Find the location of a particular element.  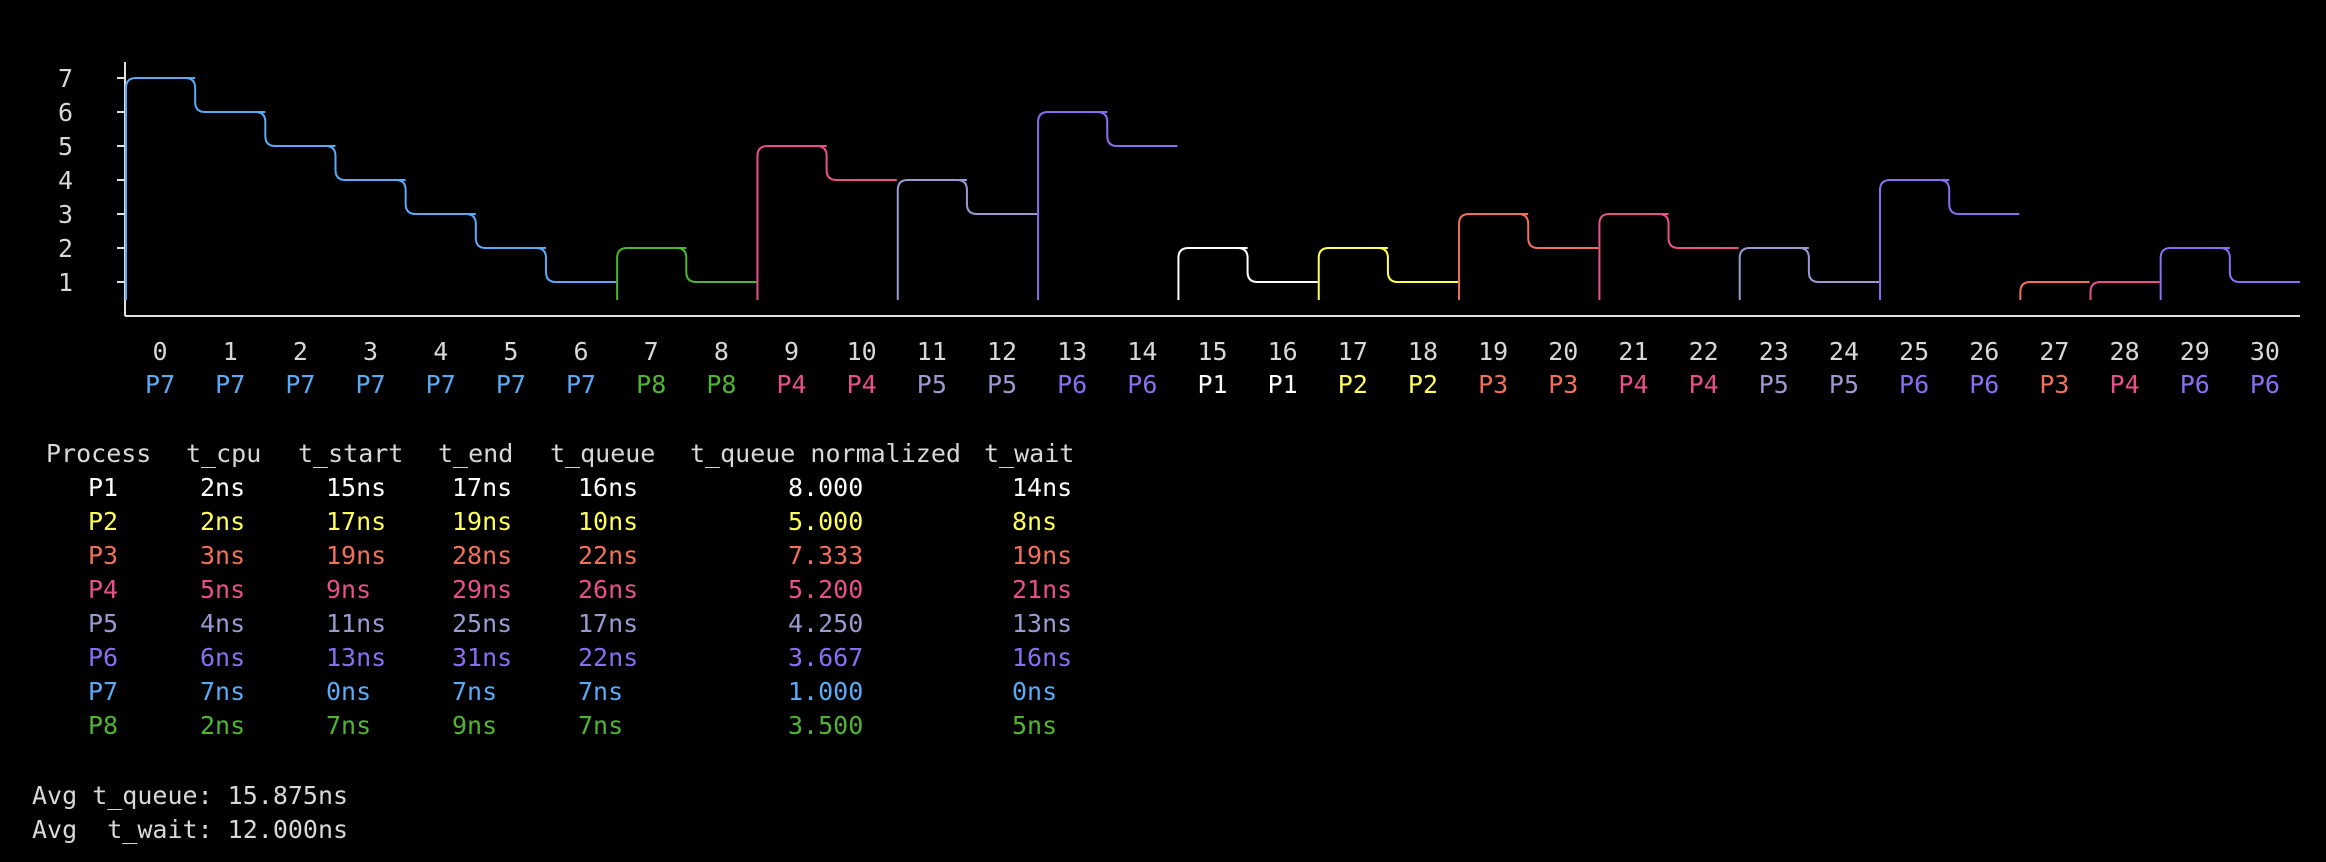

x-tick-label: 14 is located at coordinates (1142, 351).